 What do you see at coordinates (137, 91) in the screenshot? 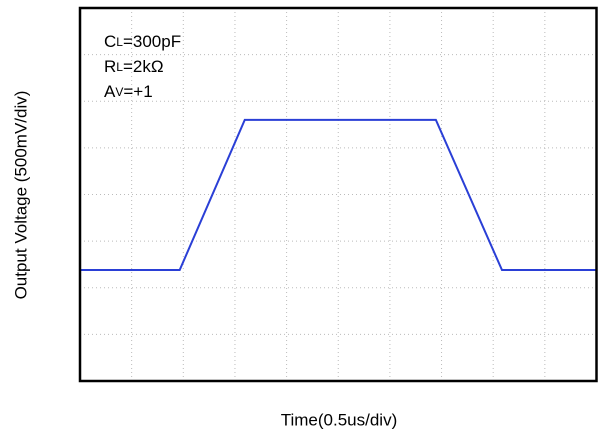
I see `annotation-part: =+1` at bounding box center [137, 91].